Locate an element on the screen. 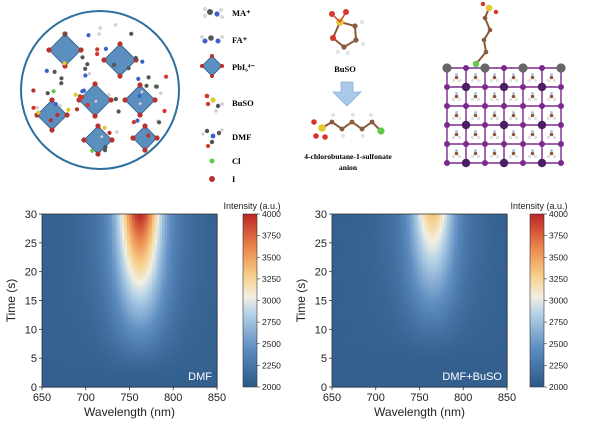 This screenshot has height=430, width=600. y-tick-label: 30 is located at coordinates (31, 215).